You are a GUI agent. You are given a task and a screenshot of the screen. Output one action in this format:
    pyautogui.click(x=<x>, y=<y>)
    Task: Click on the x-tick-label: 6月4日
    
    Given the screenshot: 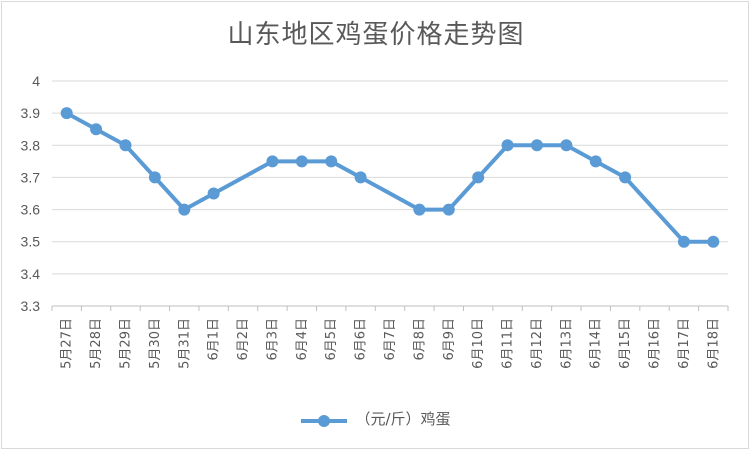 What is the action you would take?
    pyautogui.click(x=302, y=339)
    